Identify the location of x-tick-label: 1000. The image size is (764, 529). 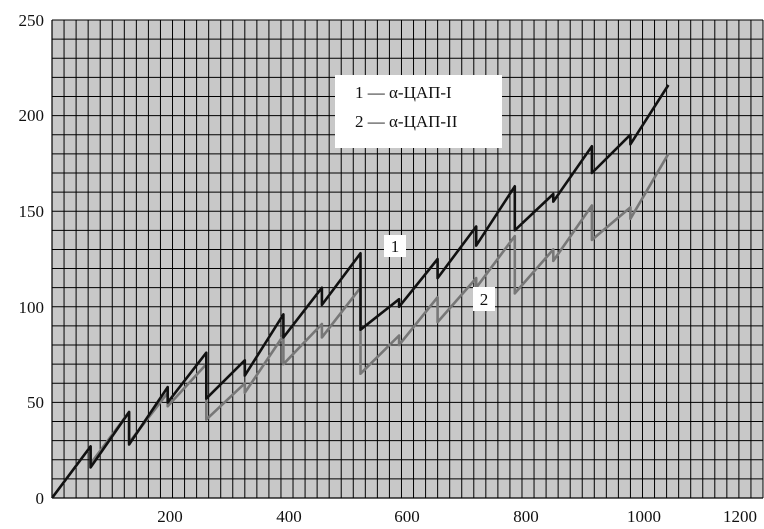
(644, 516).